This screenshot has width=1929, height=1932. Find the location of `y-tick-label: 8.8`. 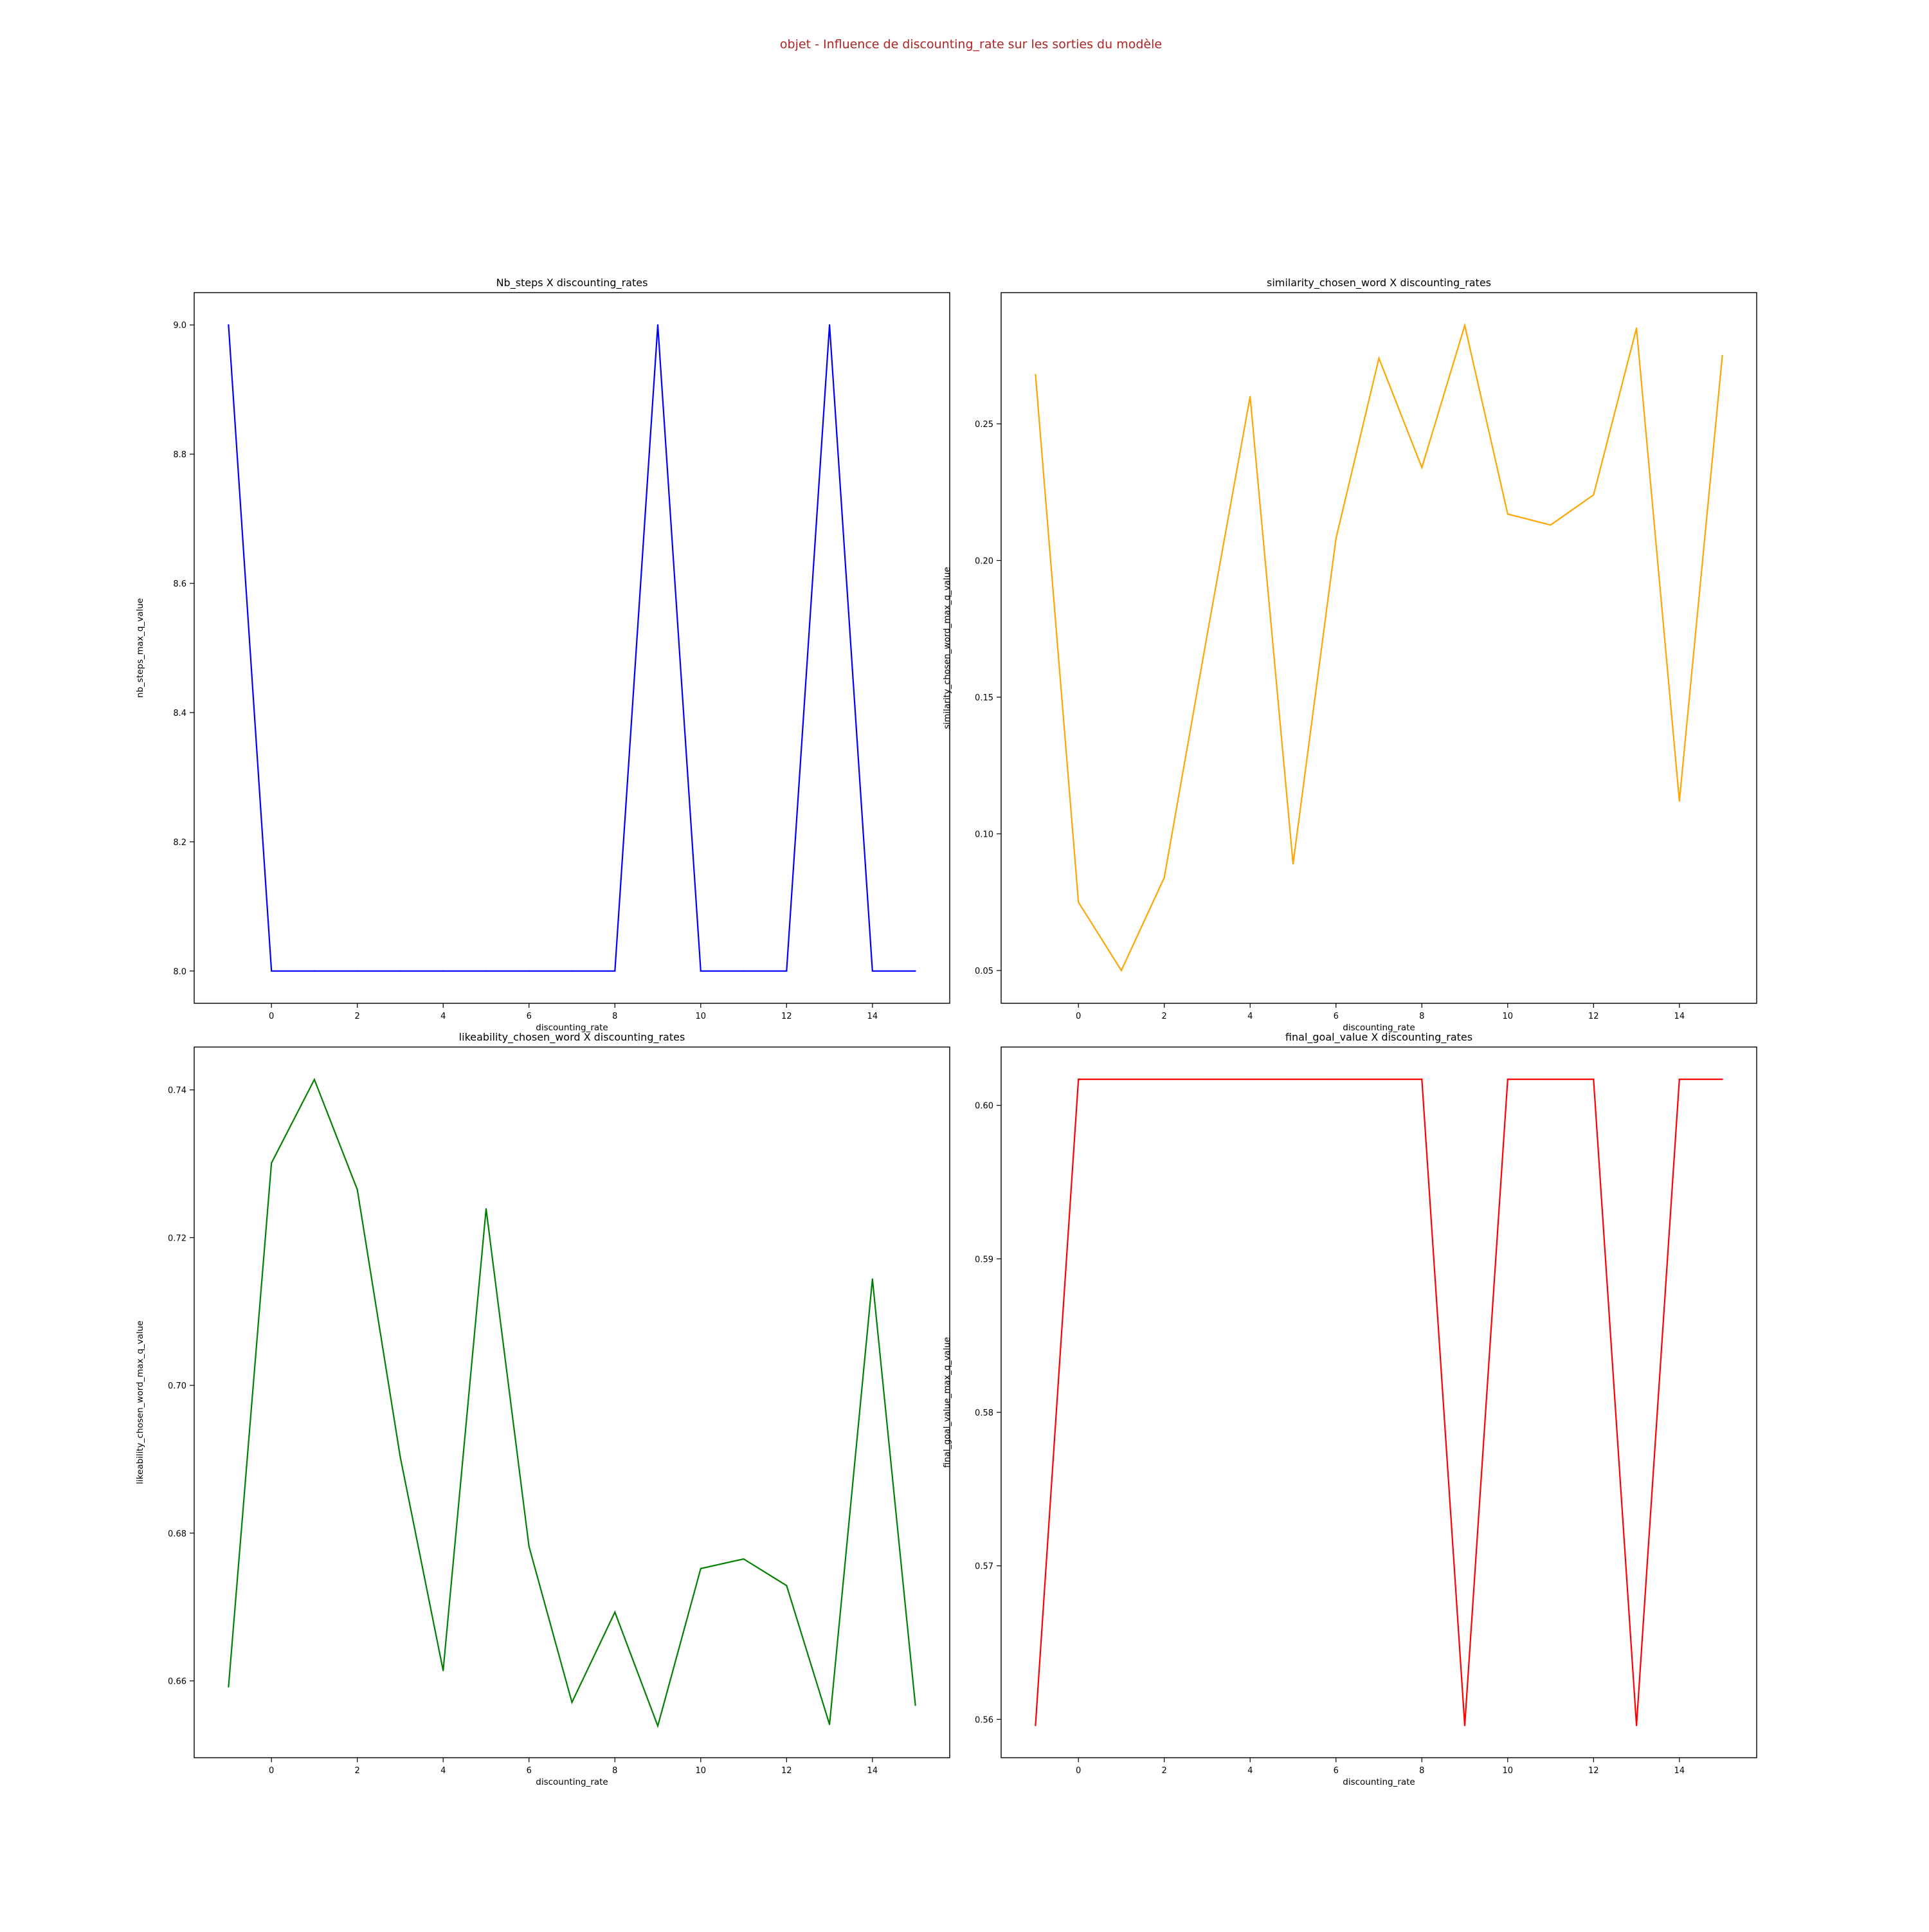

y-tick-label: 8.8 is located at coordinates (179, 455).